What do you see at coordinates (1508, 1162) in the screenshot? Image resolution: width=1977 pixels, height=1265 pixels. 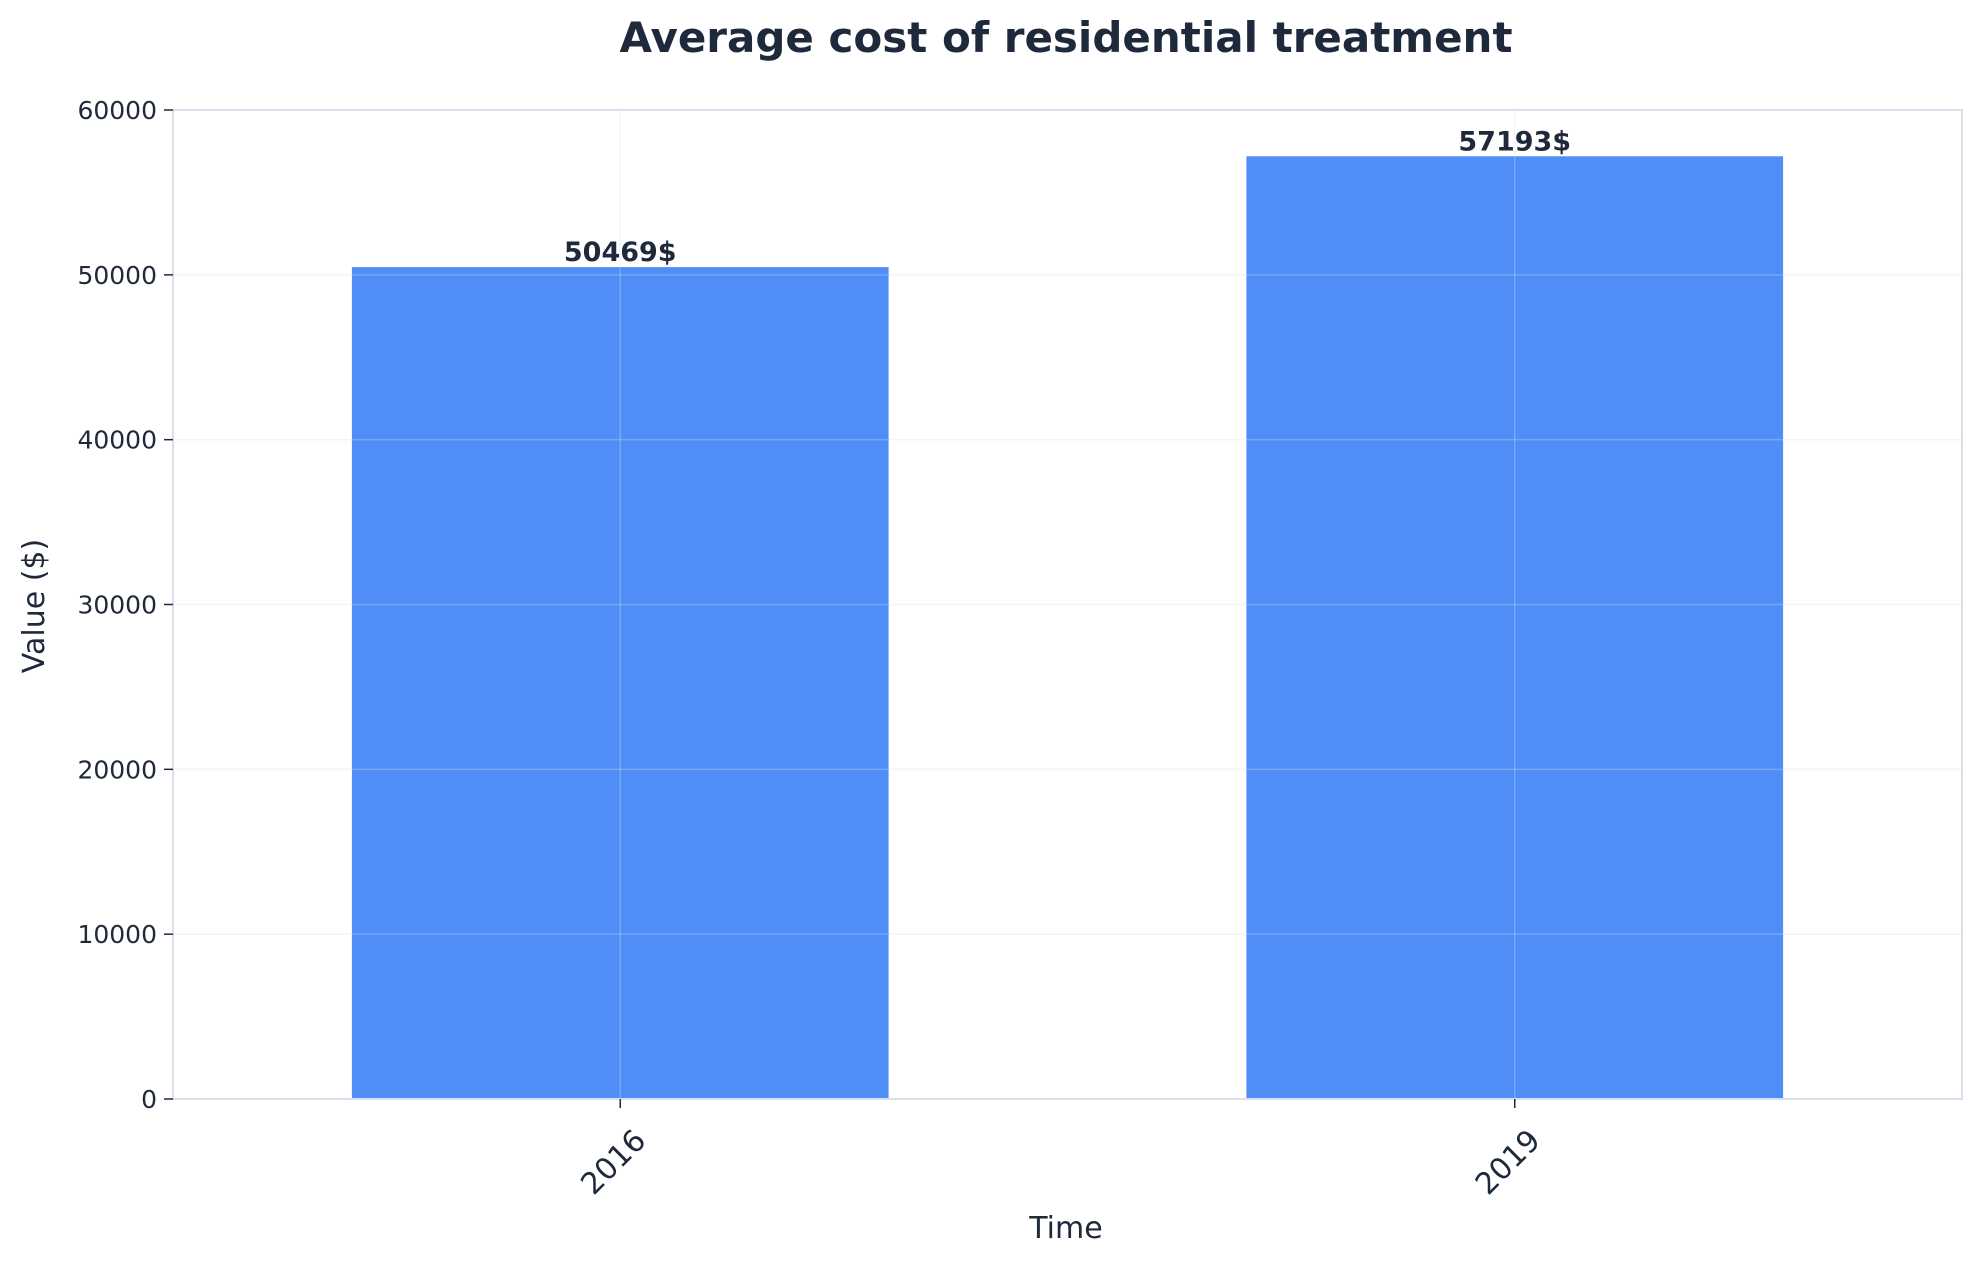 I see `x-tick-label: 2019` at bounding box center [1508, 1162].